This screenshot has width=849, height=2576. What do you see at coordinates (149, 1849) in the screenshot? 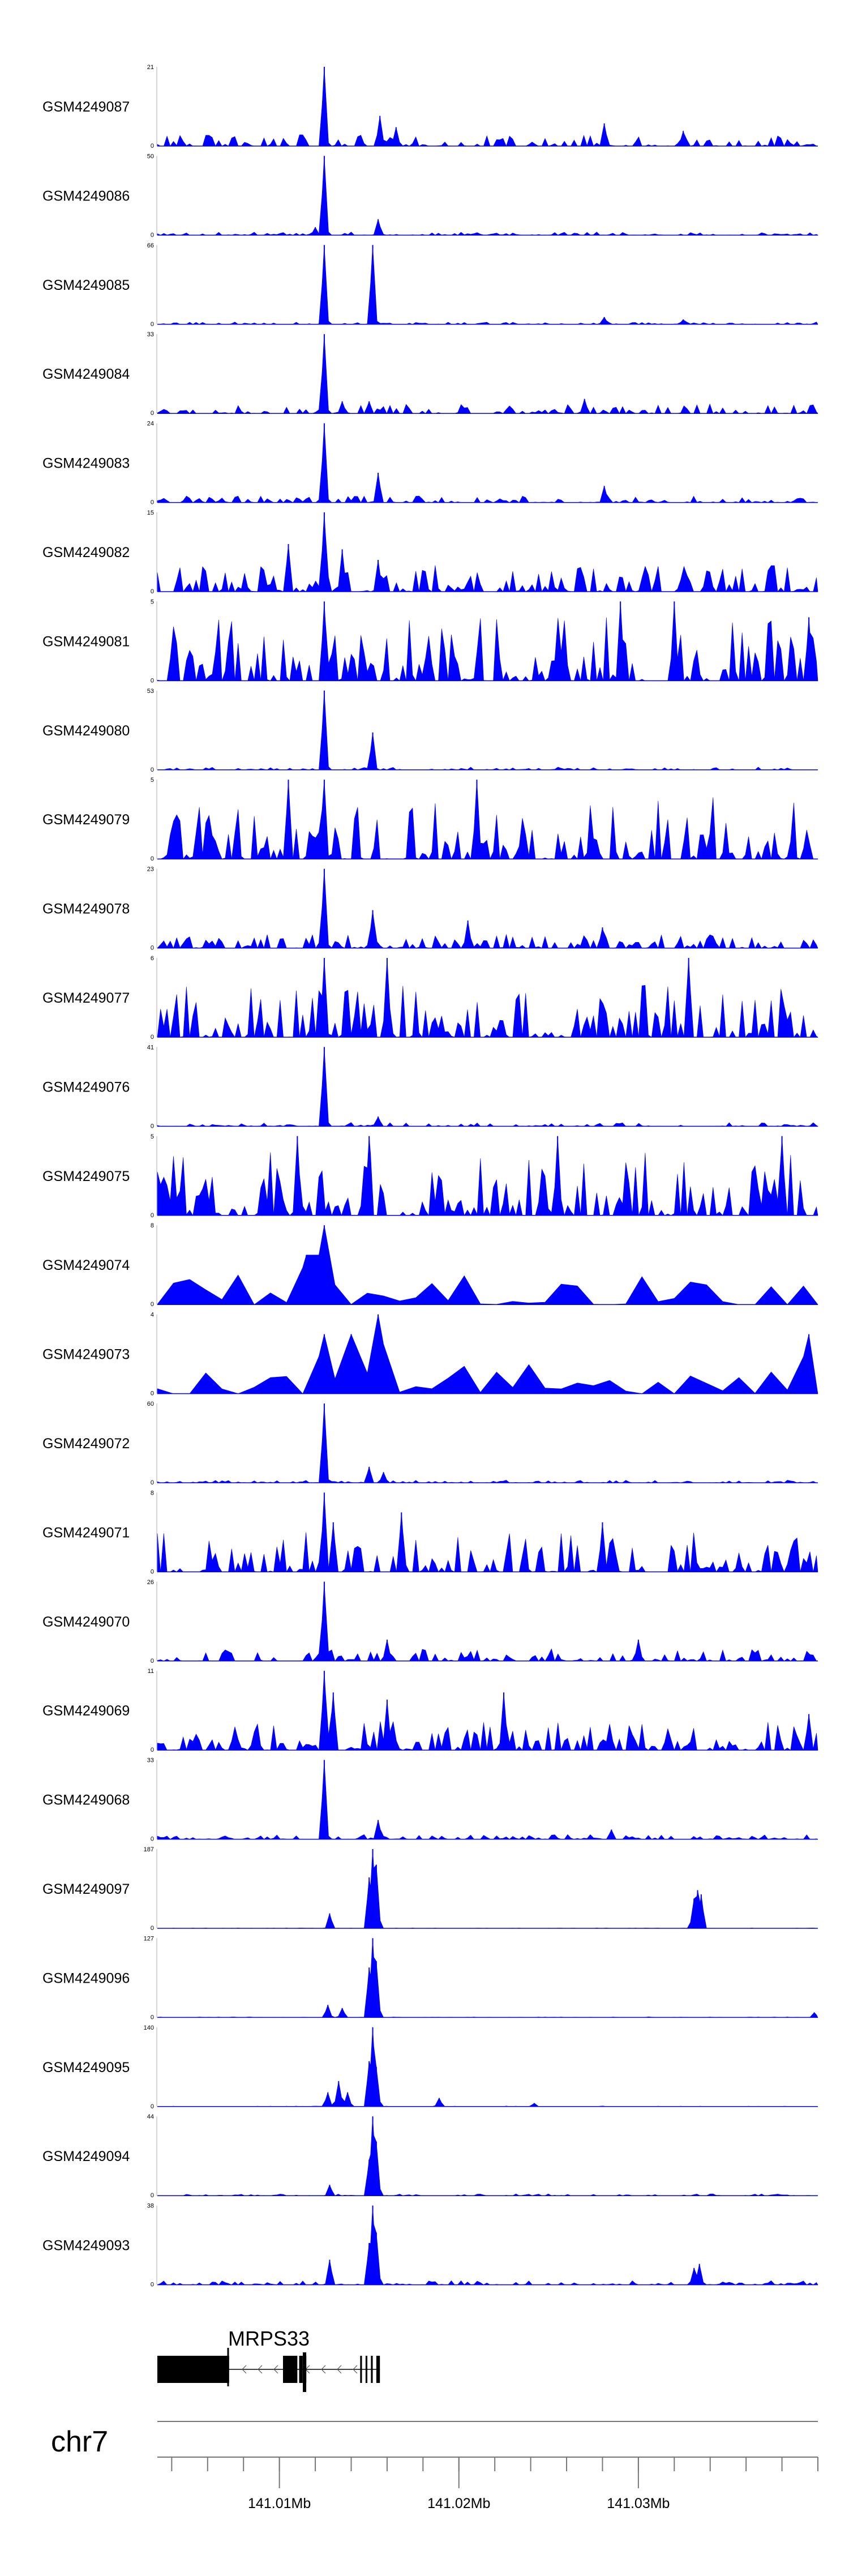
I see `track-ymax-label: 187` at bounding box center [149, 1849].